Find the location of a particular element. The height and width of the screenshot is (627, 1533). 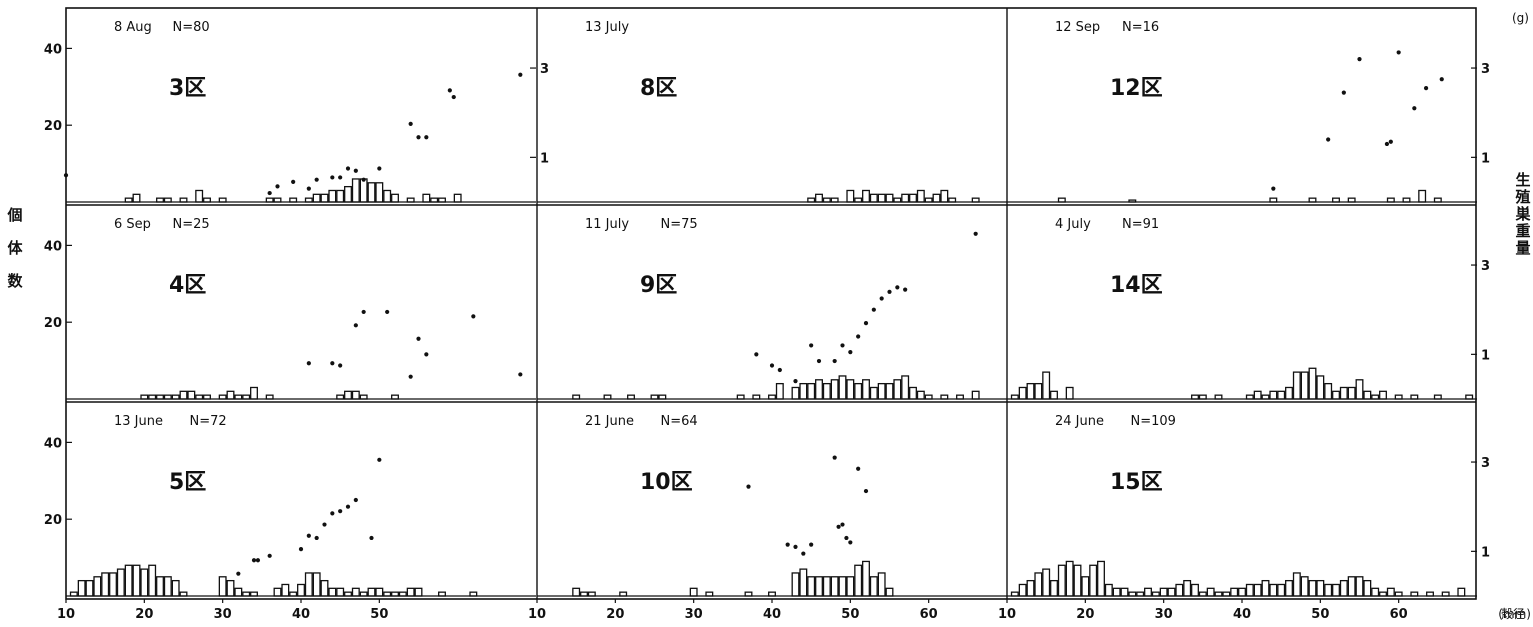

panel-zone-label: 14区 is located at coordinates (1136, 285).